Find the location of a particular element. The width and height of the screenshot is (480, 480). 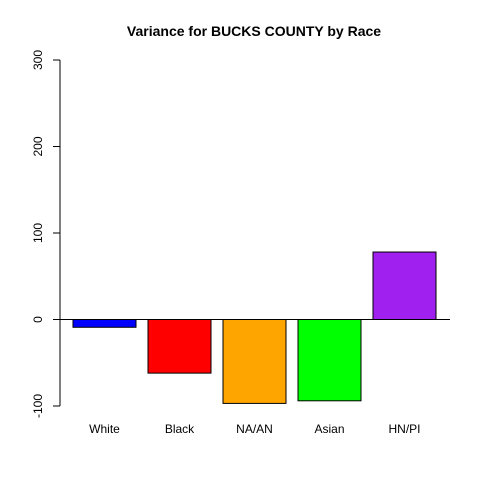

bar-hn-pi is located at coordinates (404, 285).